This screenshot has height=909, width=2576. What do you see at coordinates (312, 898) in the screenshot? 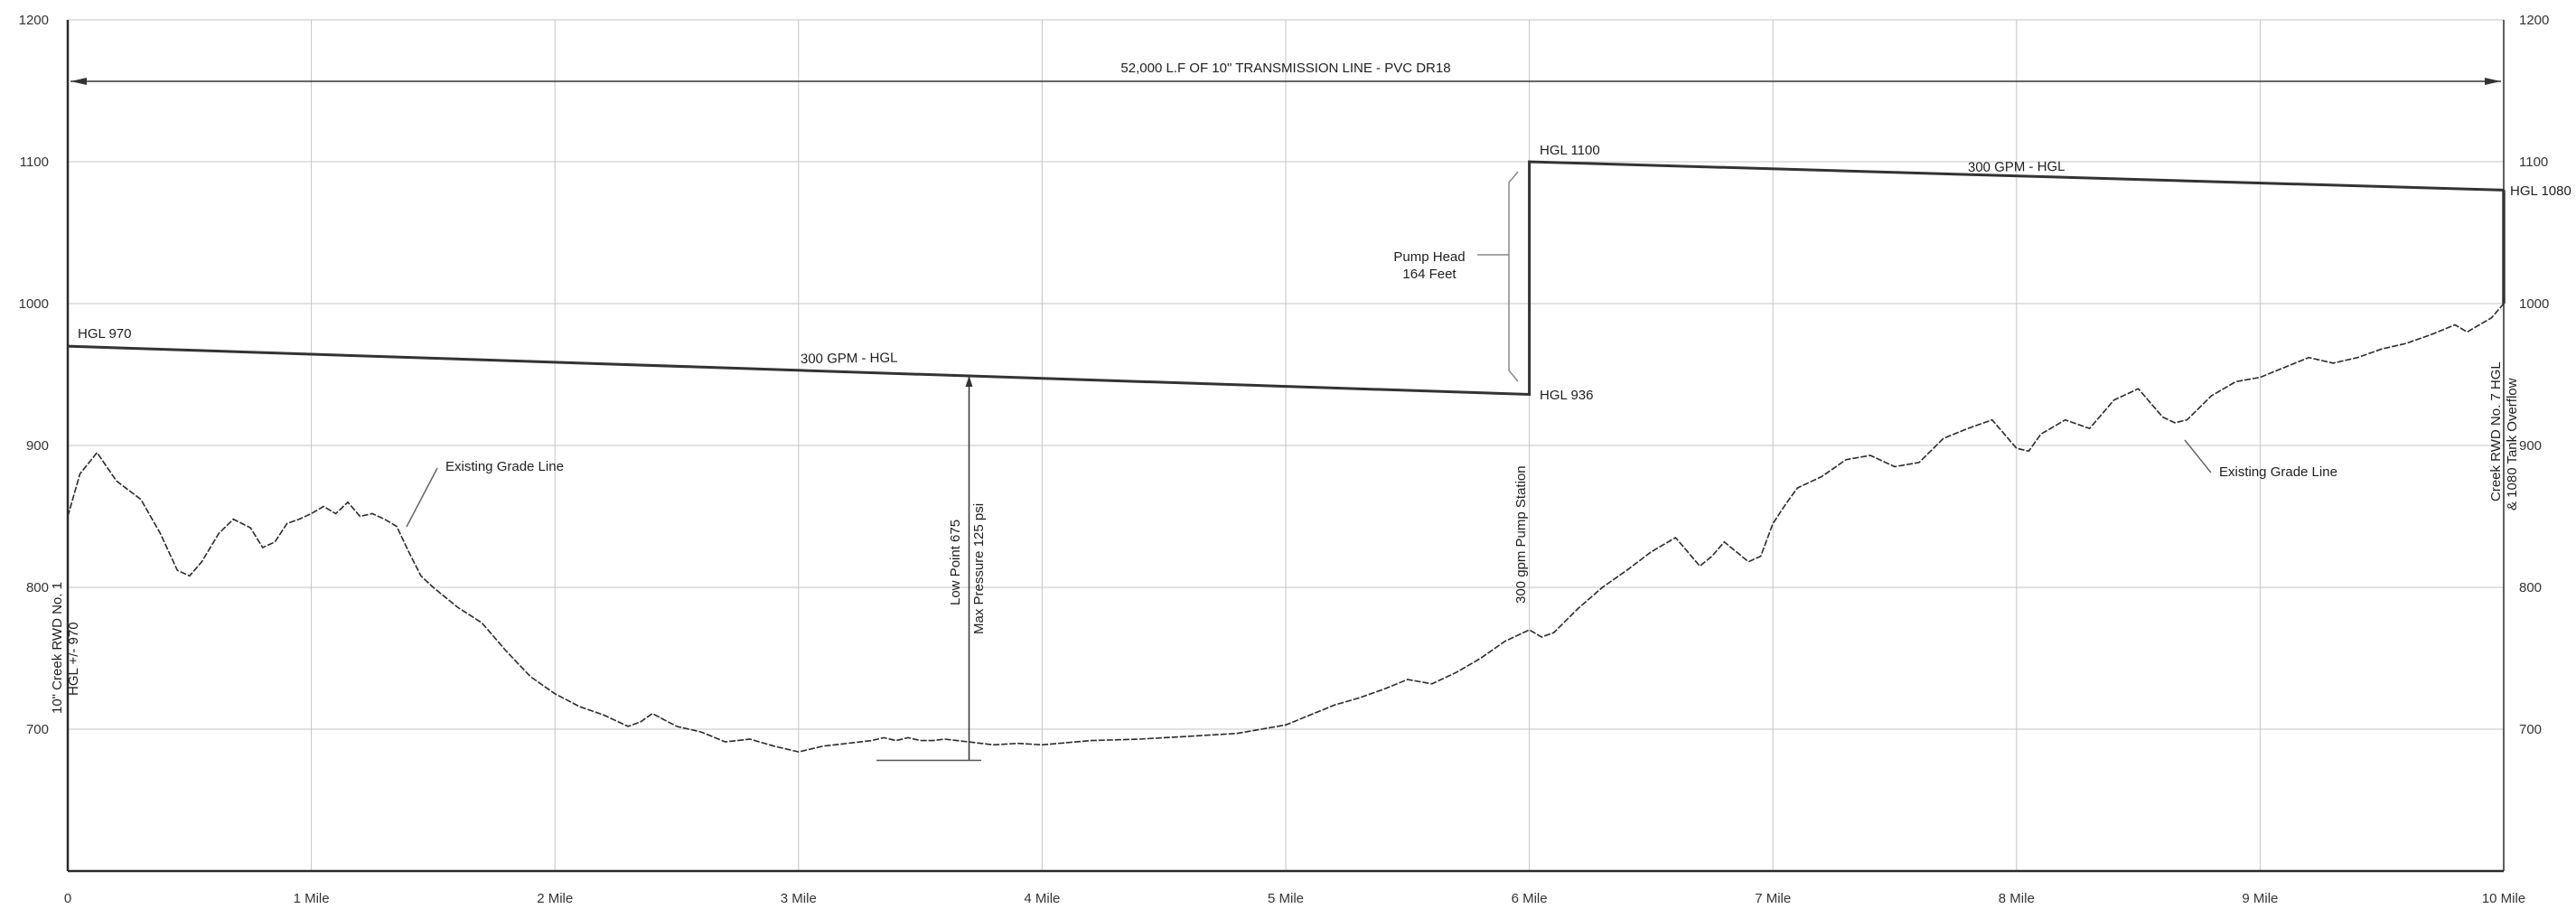
I see `x-tick-label: 1 Mile` at bounding box center [312, 898].